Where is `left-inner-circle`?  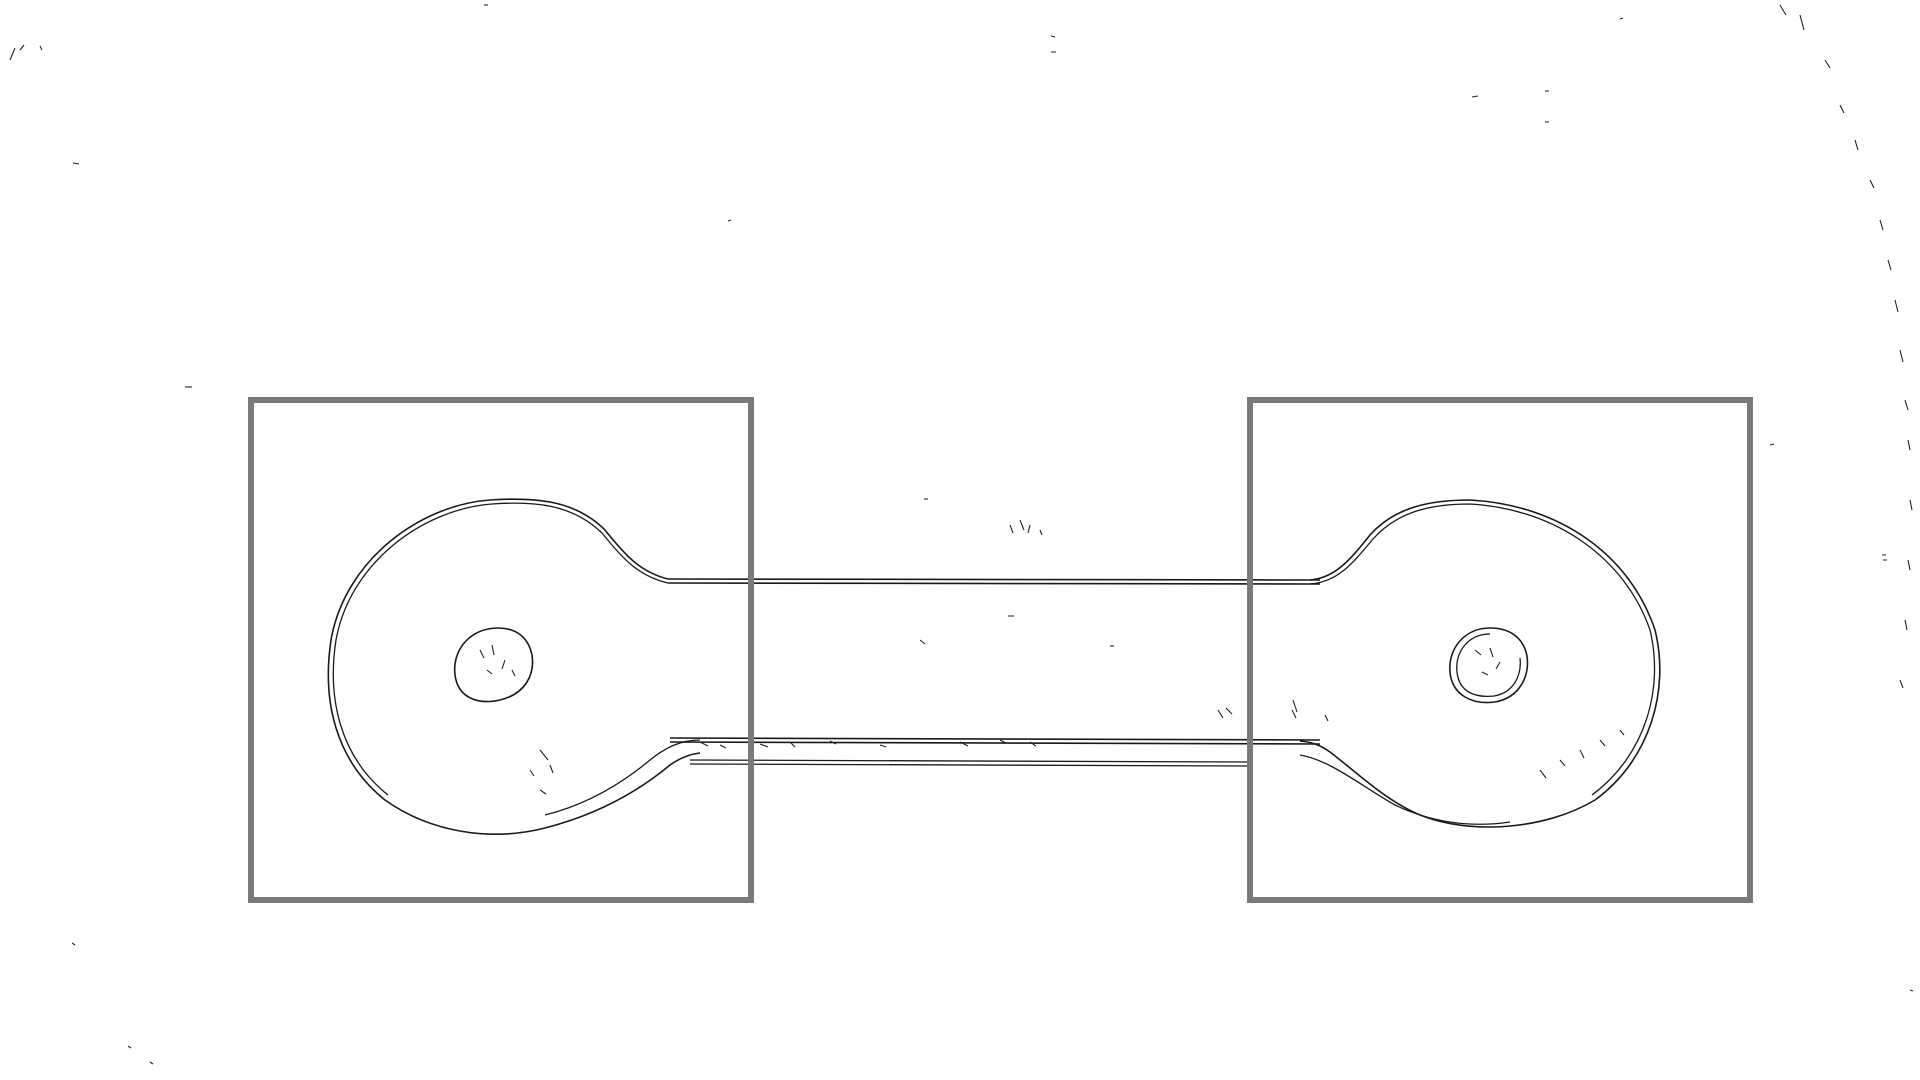
left-inner-circle is located at coordinates (493, 665).